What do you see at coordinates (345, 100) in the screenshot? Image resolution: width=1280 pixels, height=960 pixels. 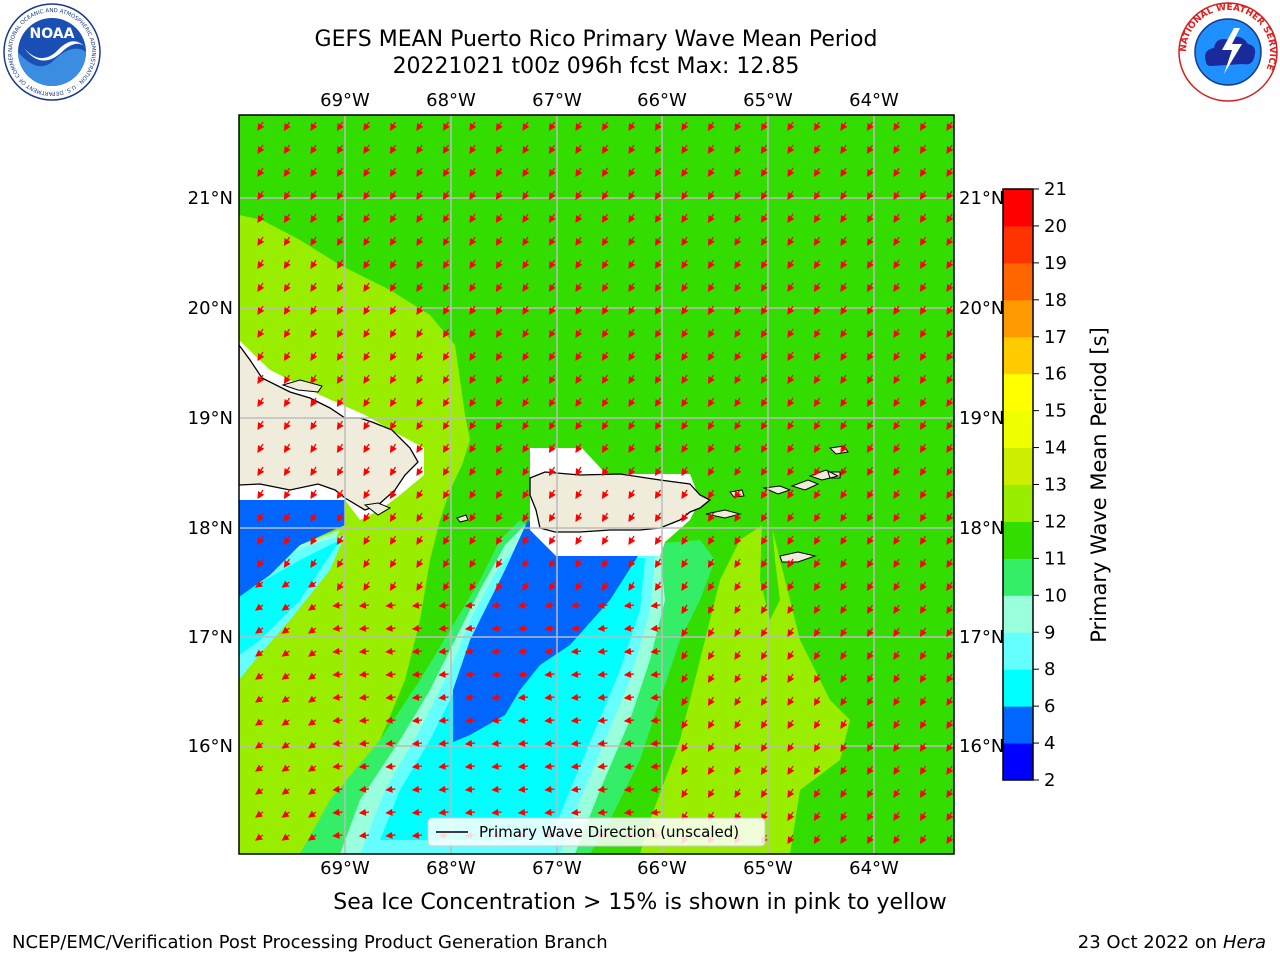 I see `lon-label: 69°W` at bounding box center [345, 100].